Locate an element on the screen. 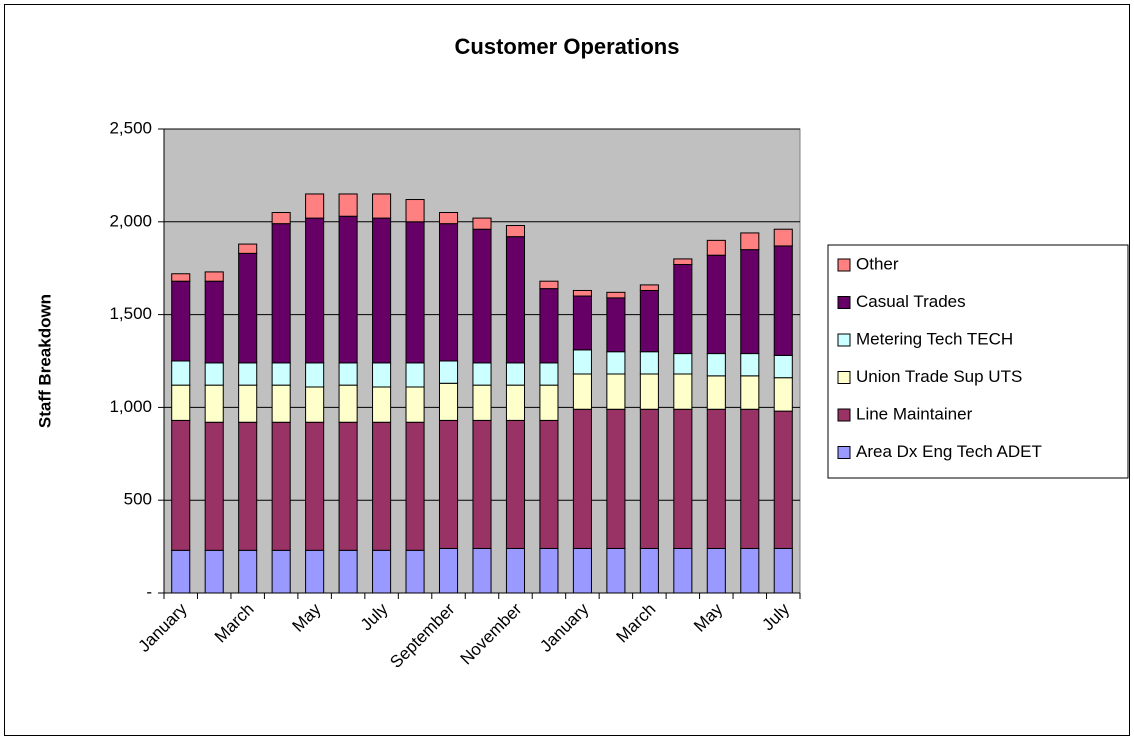 This screenshot has width=1134, height=740. legend-label: Metering Tech TECH is located at coordinates (934, 338).